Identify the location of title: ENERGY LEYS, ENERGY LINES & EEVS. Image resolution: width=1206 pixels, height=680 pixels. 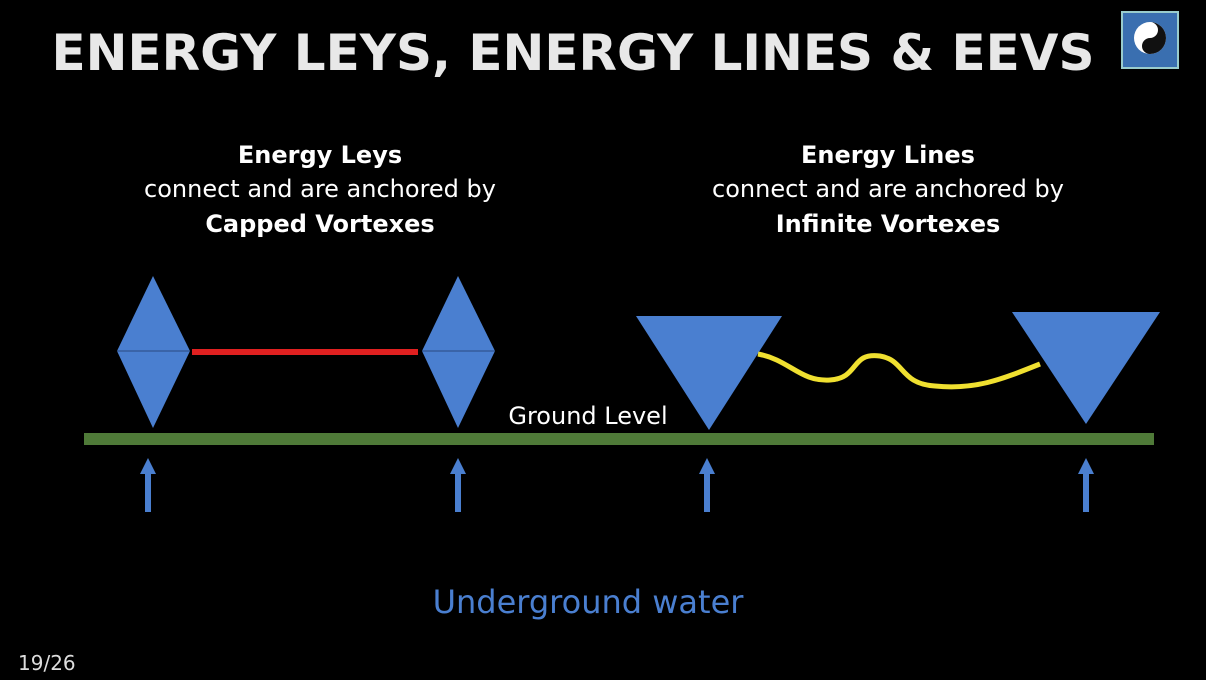
(573, 53).